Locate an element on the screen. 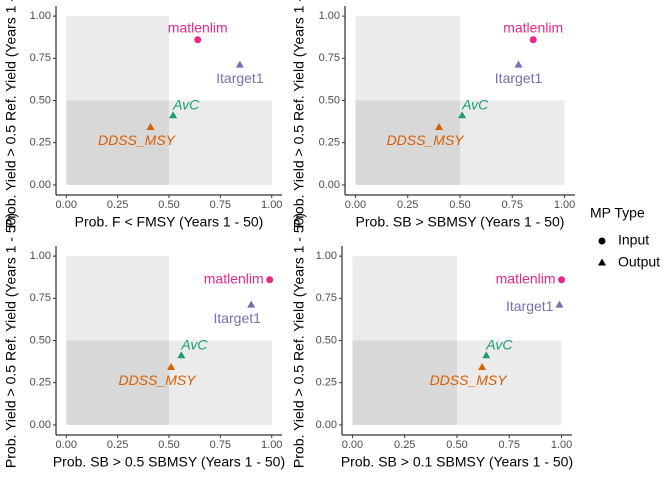 The height and width of the screenshot is (480, 672). x-axis-title: Prob. SB > SBMSY (Years 1 - 50) is located at coordinates (460, 222).